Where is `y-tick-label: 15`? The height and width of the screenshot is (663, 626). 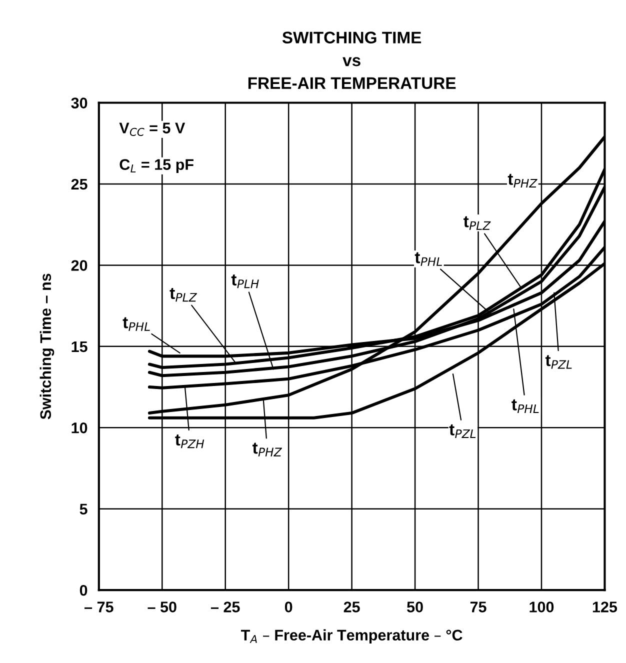 y-tick-label: 15 is located at coordinates (80, 346).